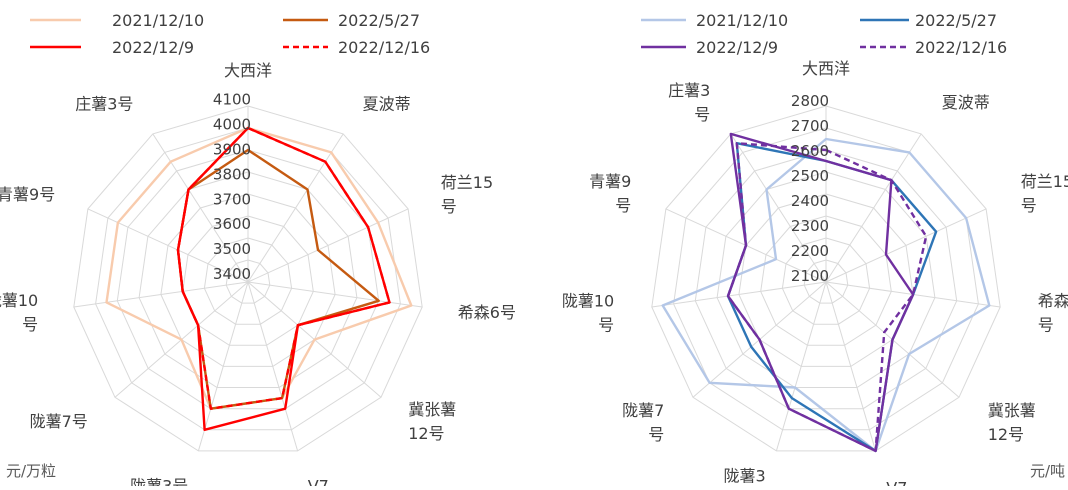  I want to click on tick-label: 2800, so click(810, 101).